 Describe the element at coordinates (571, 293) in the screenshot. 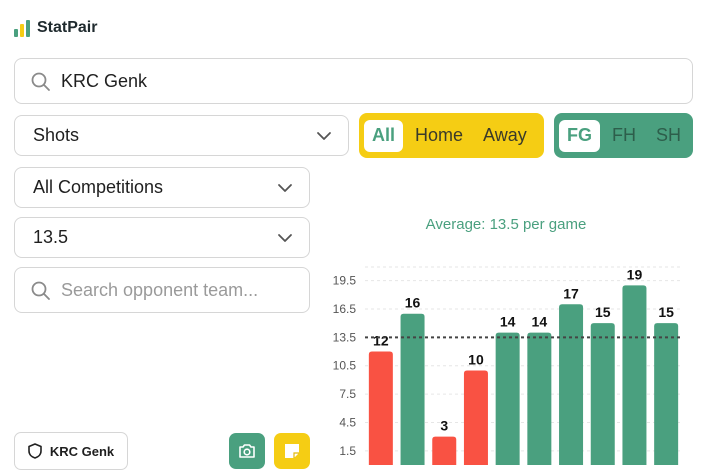

I see `bar-value-label: 17` at that location.